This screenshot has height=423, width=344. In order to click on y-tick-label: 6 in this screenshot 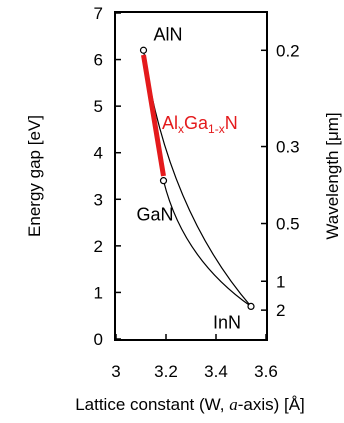, I will do `click(98, 60)`.